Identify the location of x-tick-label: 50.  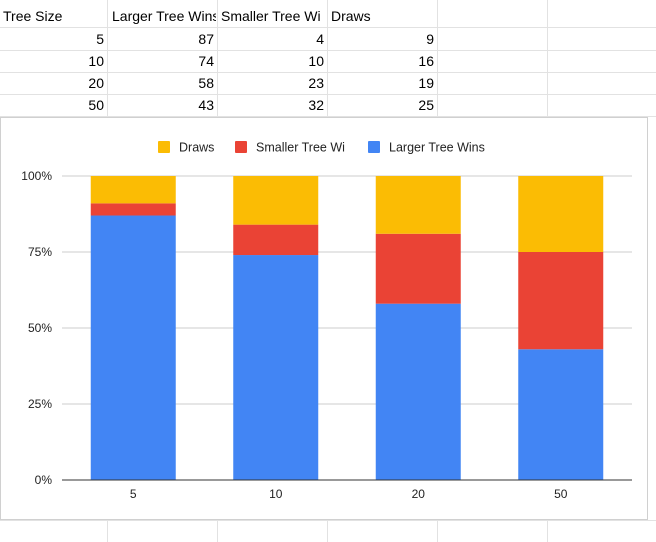
(561, 494).